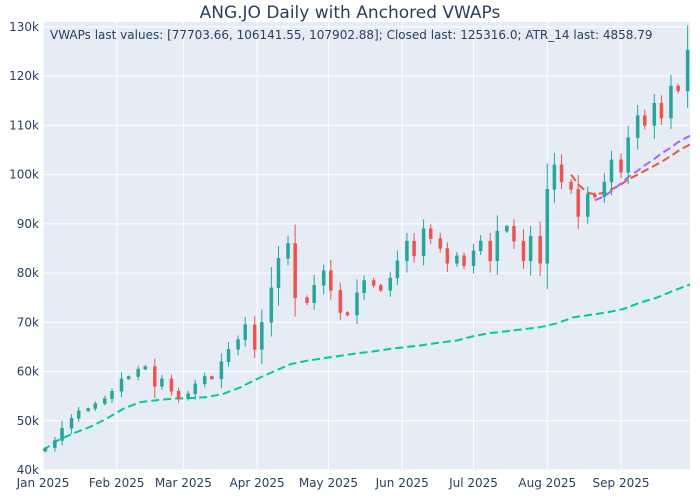 The height and width of the screenshot is (500, 700). I want to click on x-tick-label: Feb 2025, so click(117, 483).